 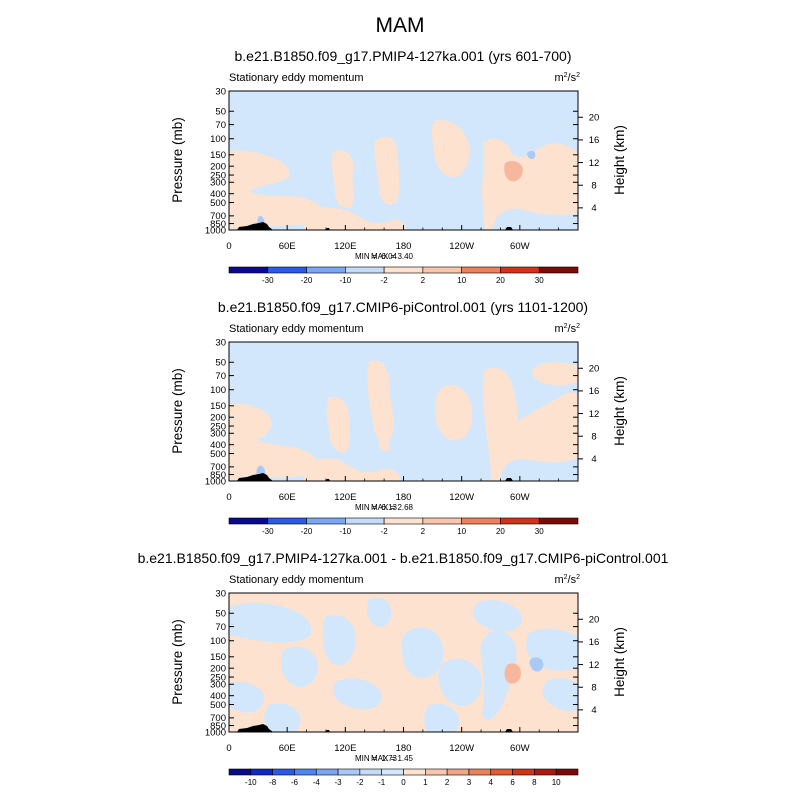 What do you see at coordinates (382, 782) in the screenshot?
I see `colorbar-label: -1` at bounding box center [382, 782].